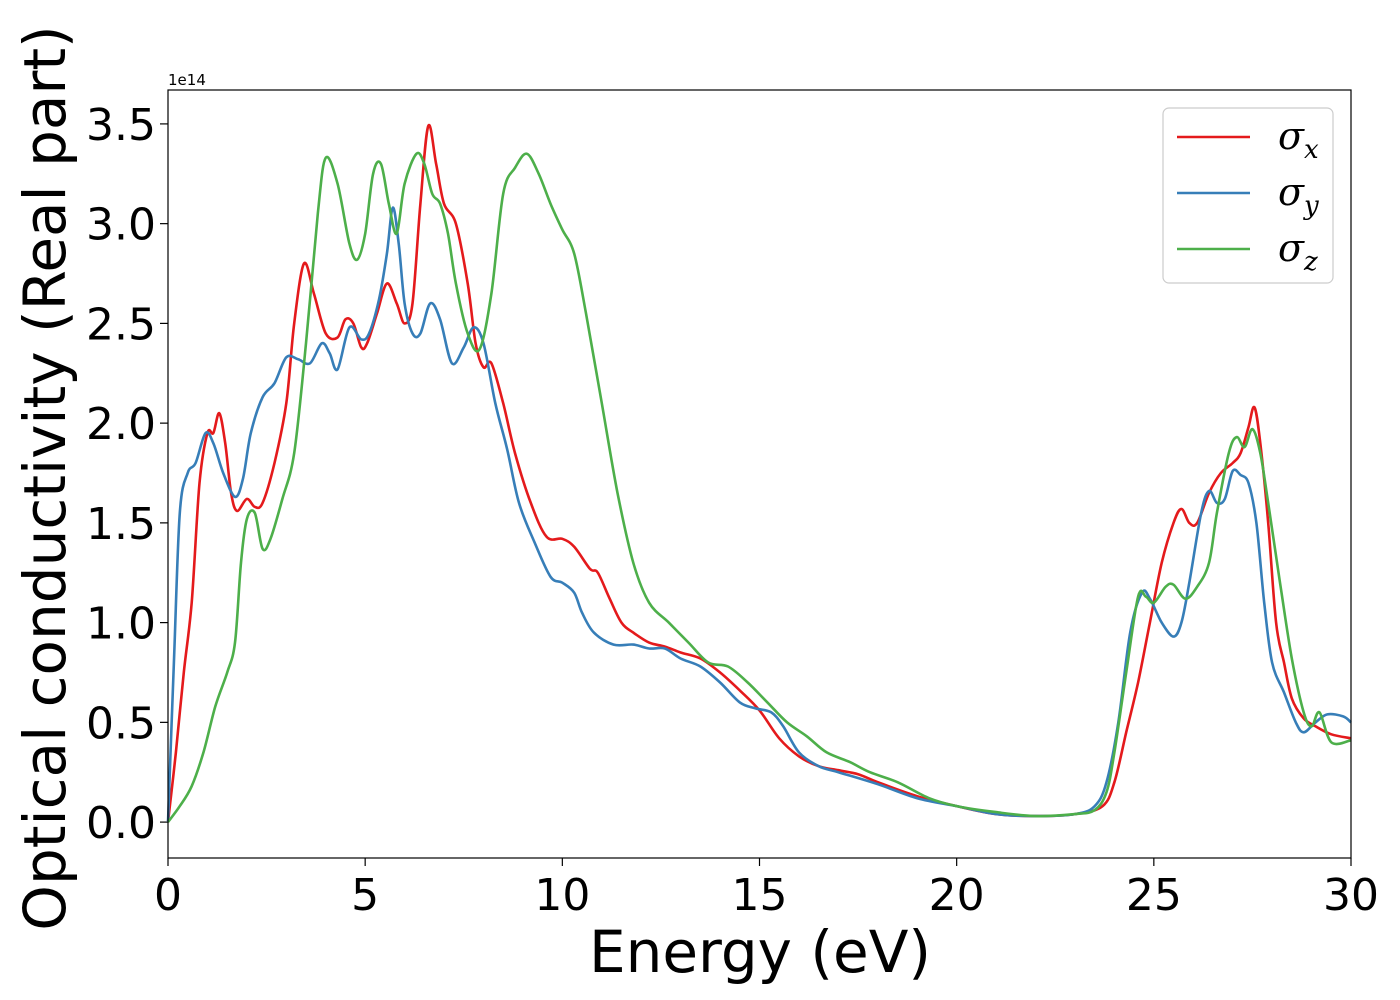 The image size is (1400, 1000). What do you see at coordinates (121, 624) in the screenshot?
I see `y-tick-label: 1.0` at bounding box center [121, 624].